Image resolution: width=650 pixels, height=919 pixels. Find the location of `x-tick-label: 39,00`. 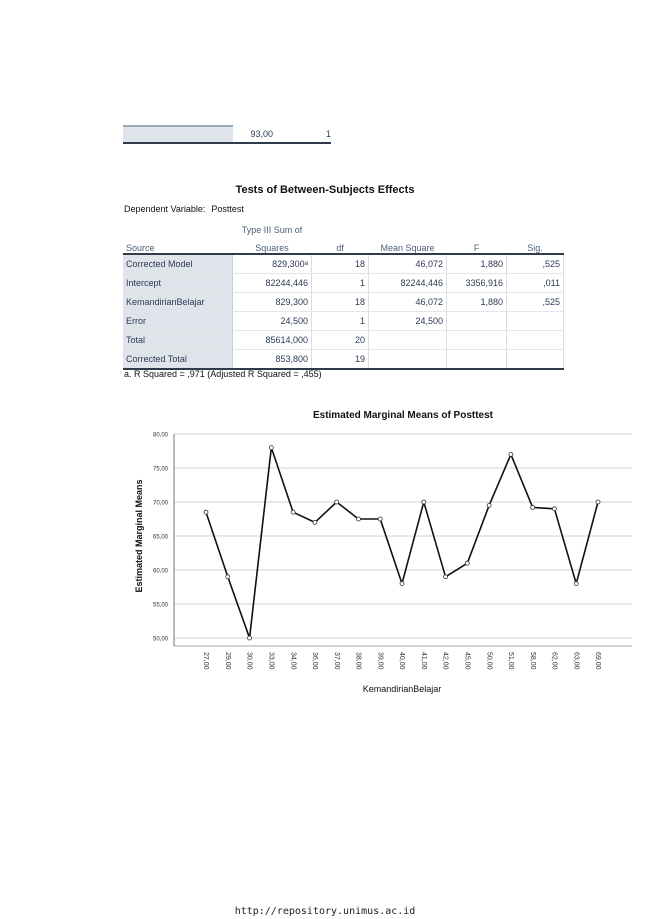

x-tick-label: 39,00 is located at coordinates (379, 661).